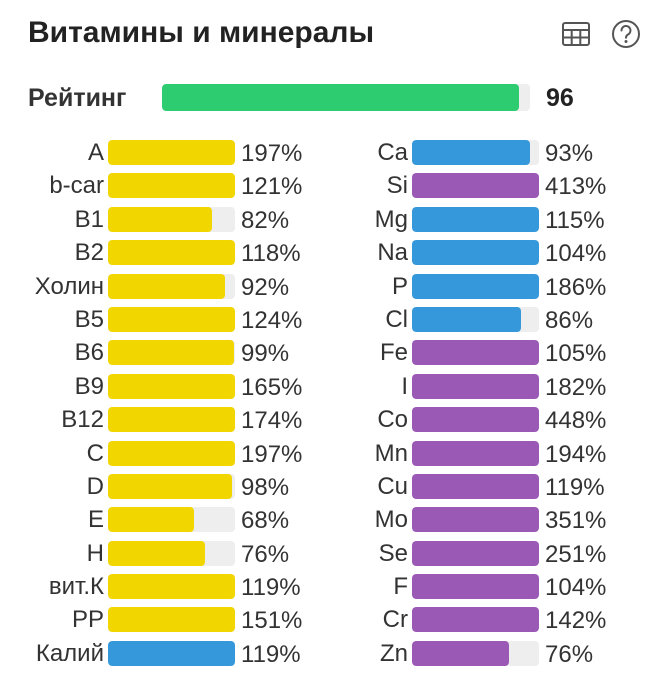  Describe the element at coordinates (392, 486) in the screenshot. I see `nutrient-label: Cu` at that location.